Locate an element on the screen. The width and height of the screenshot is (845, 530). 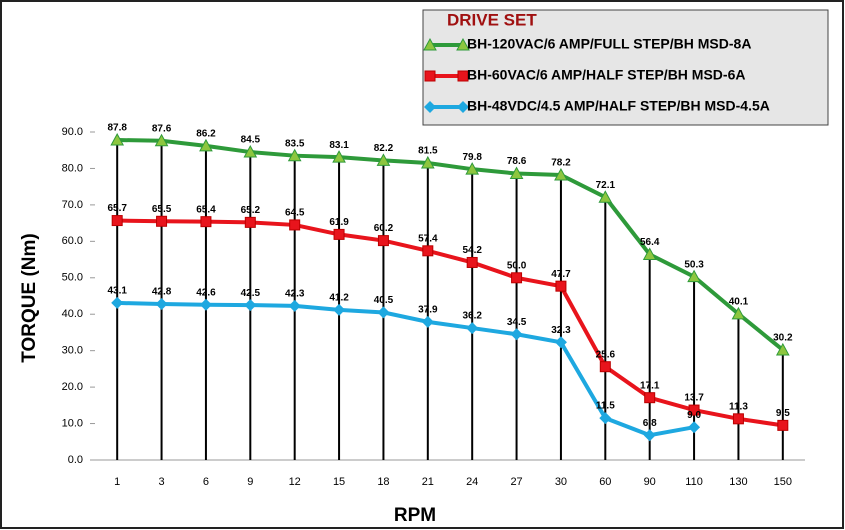
y-tick-label: 50.0 is located at coordinates (72, 278).